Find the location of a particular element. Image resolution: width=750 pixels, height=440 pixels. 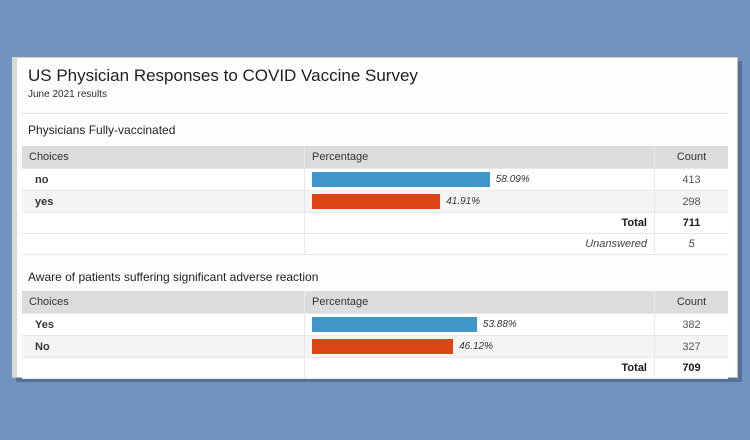

choice-label: Yes is located at coordinates (163, 324).